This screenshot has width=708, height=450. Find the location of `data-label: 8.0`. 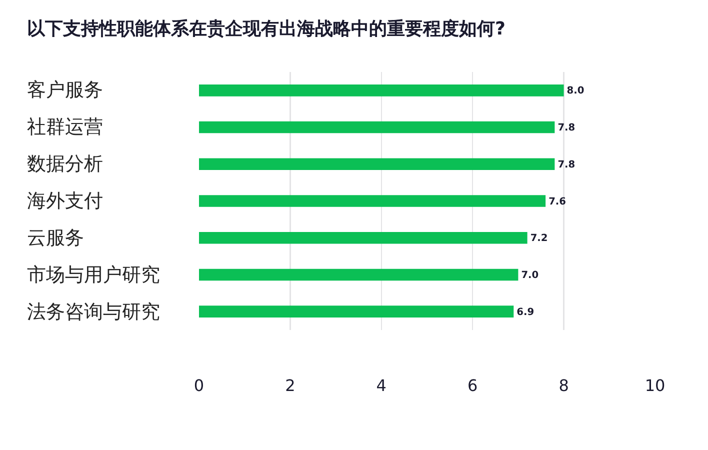

data-label: 8.0 is located at coordinates (575, 91).